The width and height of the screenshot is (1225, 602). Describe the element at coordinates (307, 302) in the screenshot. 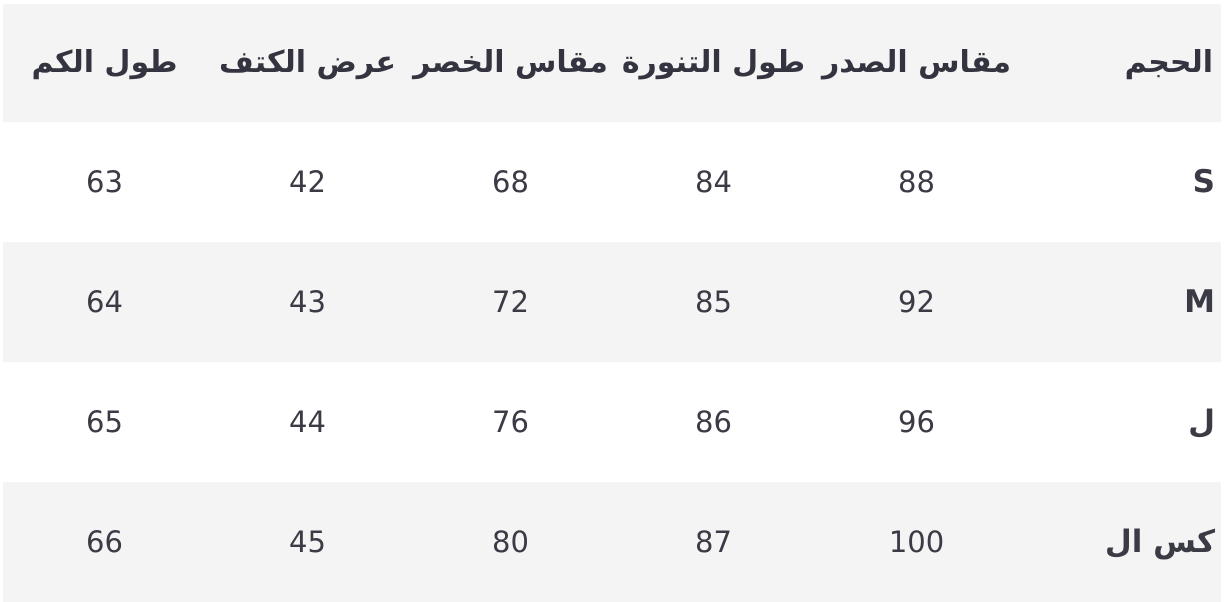

I see `value-cell: 43` at that location.